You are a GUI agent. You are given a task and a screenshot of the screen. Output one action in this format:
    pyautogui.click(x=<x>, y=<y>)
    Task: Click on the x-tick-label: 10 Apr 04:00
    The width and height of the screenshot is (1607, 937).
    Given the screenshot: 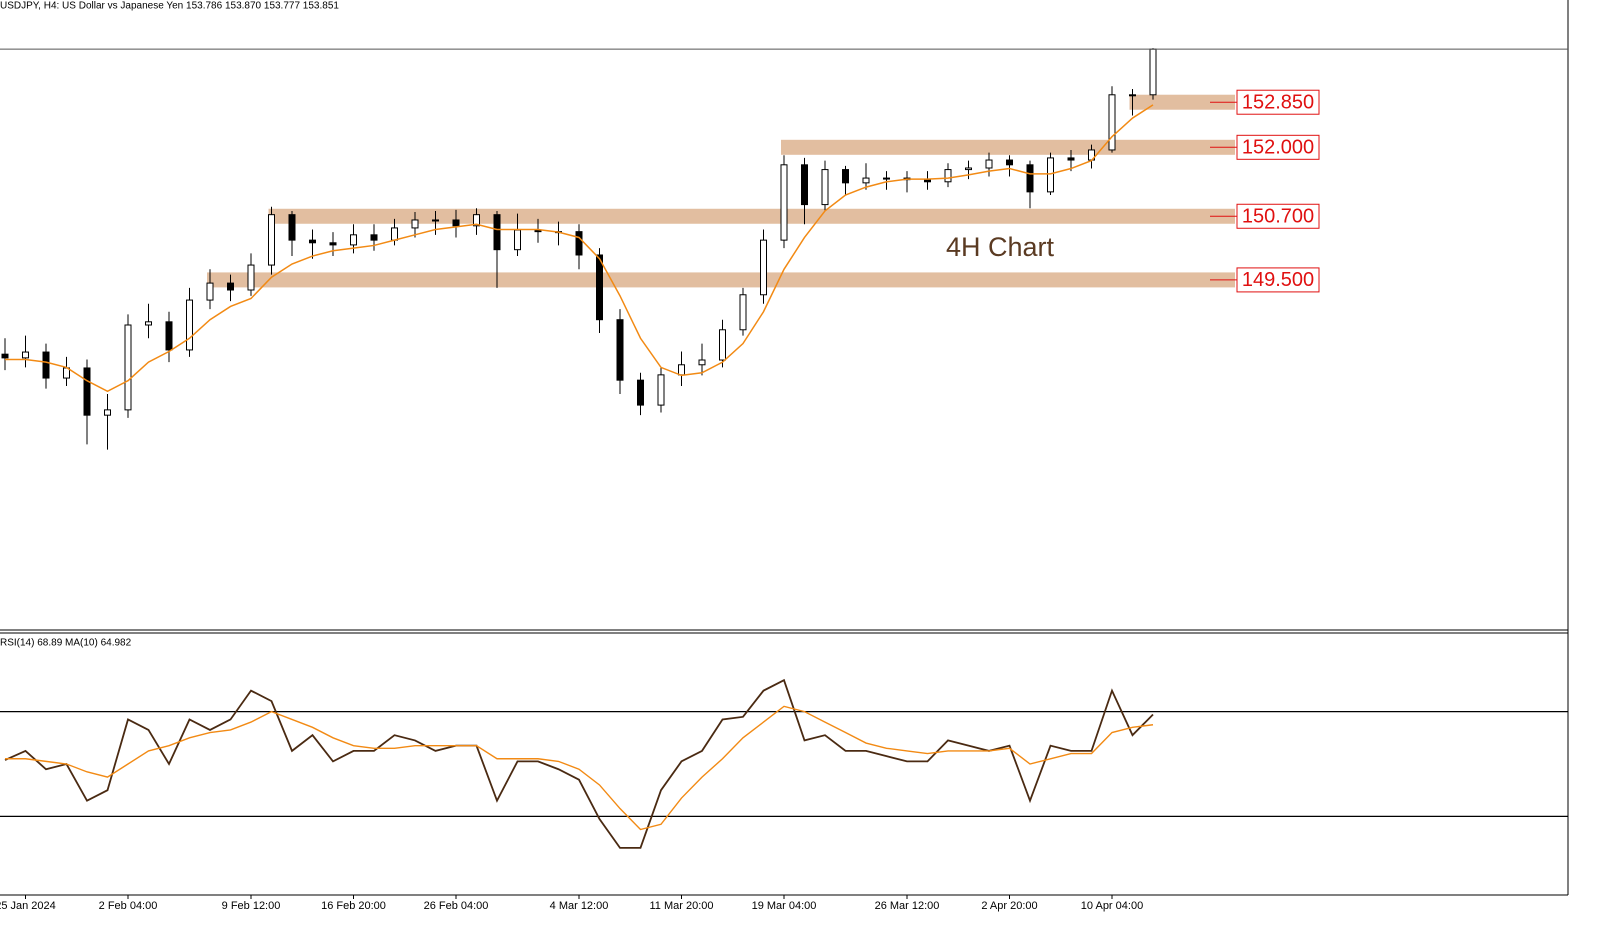 What is the action you would take?
    pyautogui.click(x=1112, y=906)
    